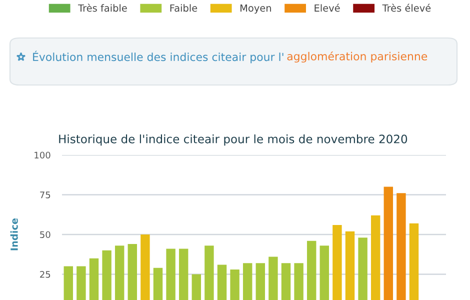 This screenshot has height=300, width=470. I want to click on legend-label: Elevé, so click(327, 8).